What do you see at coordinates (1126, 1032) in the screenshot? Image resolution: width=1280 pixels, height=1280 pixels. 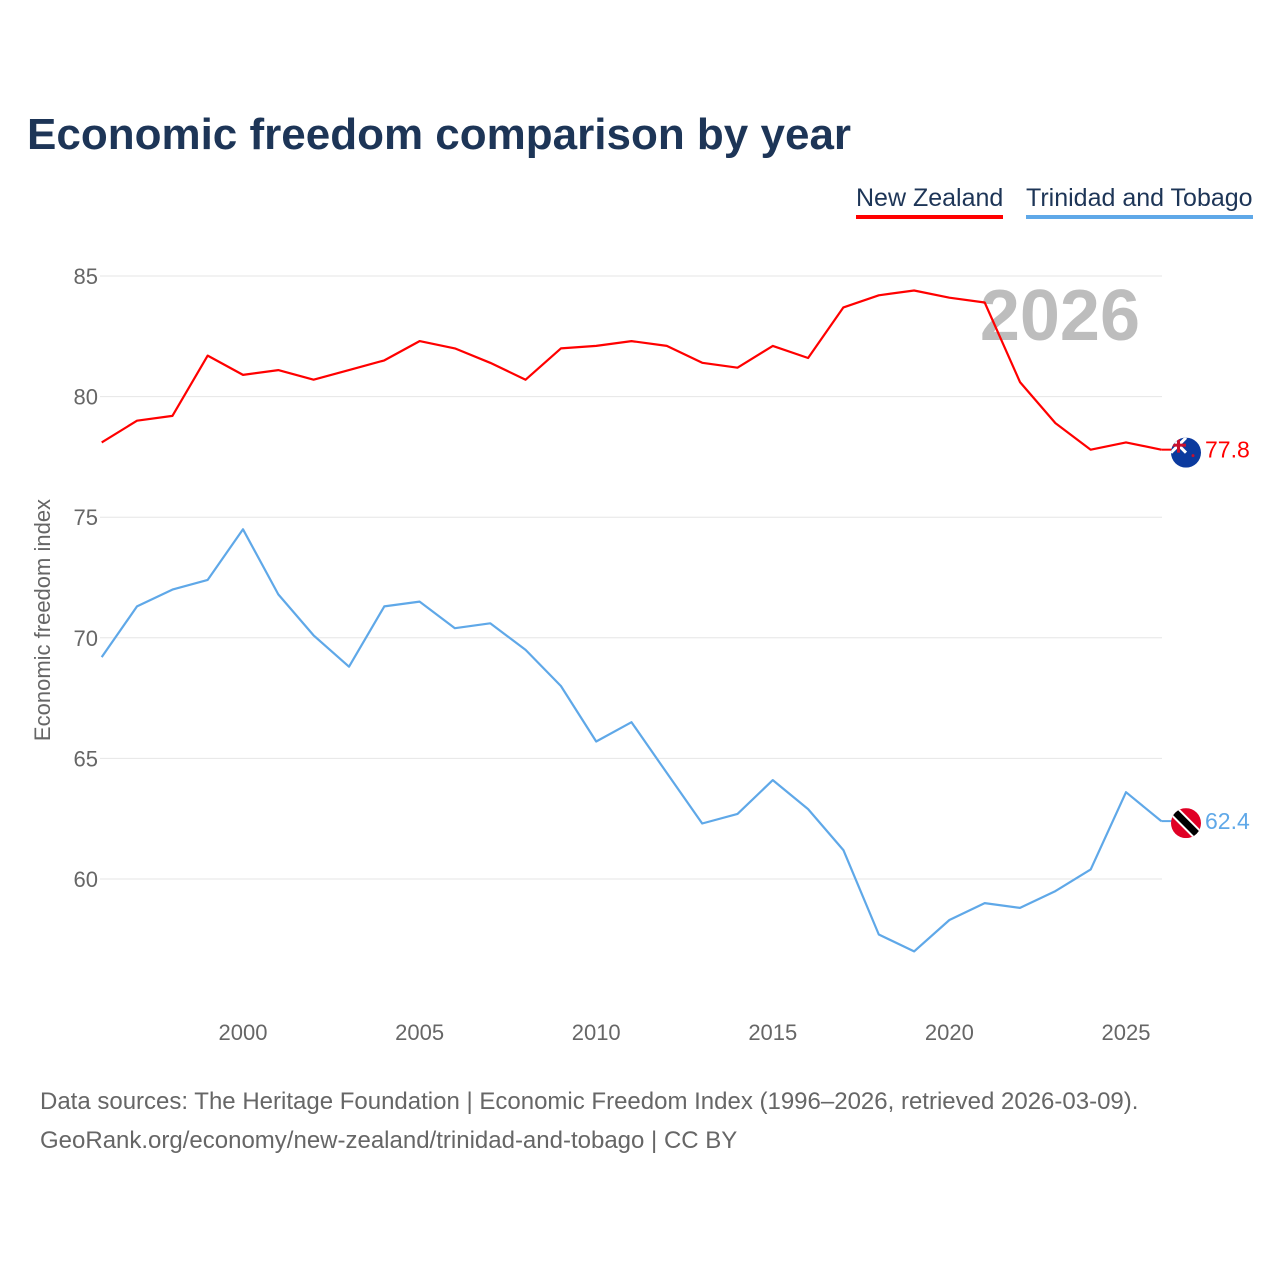 I see `x-tick-label: 2025` at bounding box center [1126, 1032].